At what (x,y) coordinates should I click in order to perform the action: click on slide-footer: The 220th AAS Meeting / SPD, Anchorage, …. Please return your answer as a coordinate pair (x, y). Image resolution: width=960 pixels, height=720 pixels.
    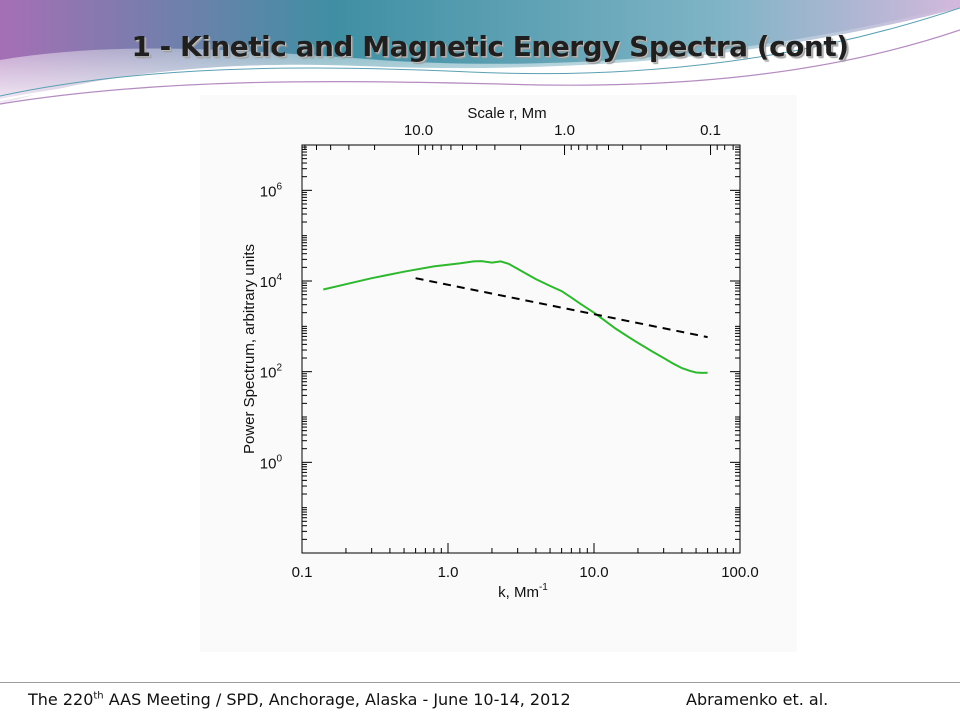
    Looking at the image, I should click on (480, 702).